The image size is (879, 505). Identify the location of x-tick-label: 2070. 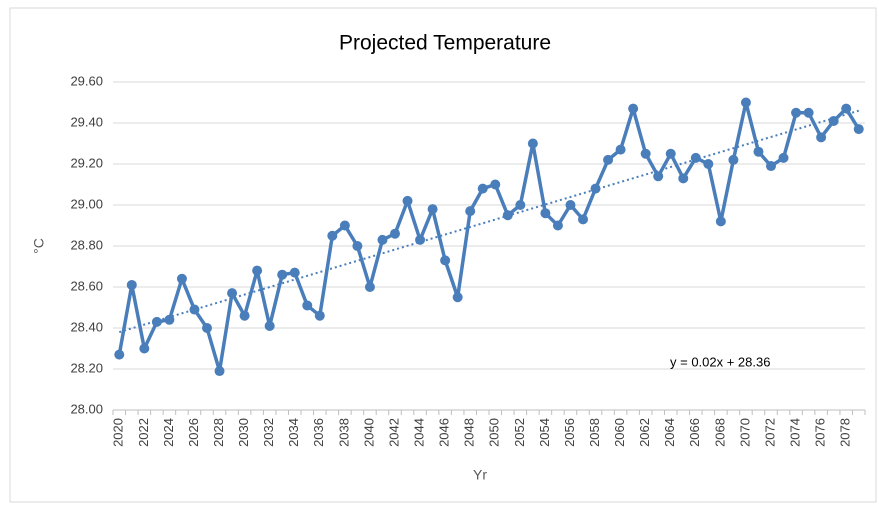
(744, 432).